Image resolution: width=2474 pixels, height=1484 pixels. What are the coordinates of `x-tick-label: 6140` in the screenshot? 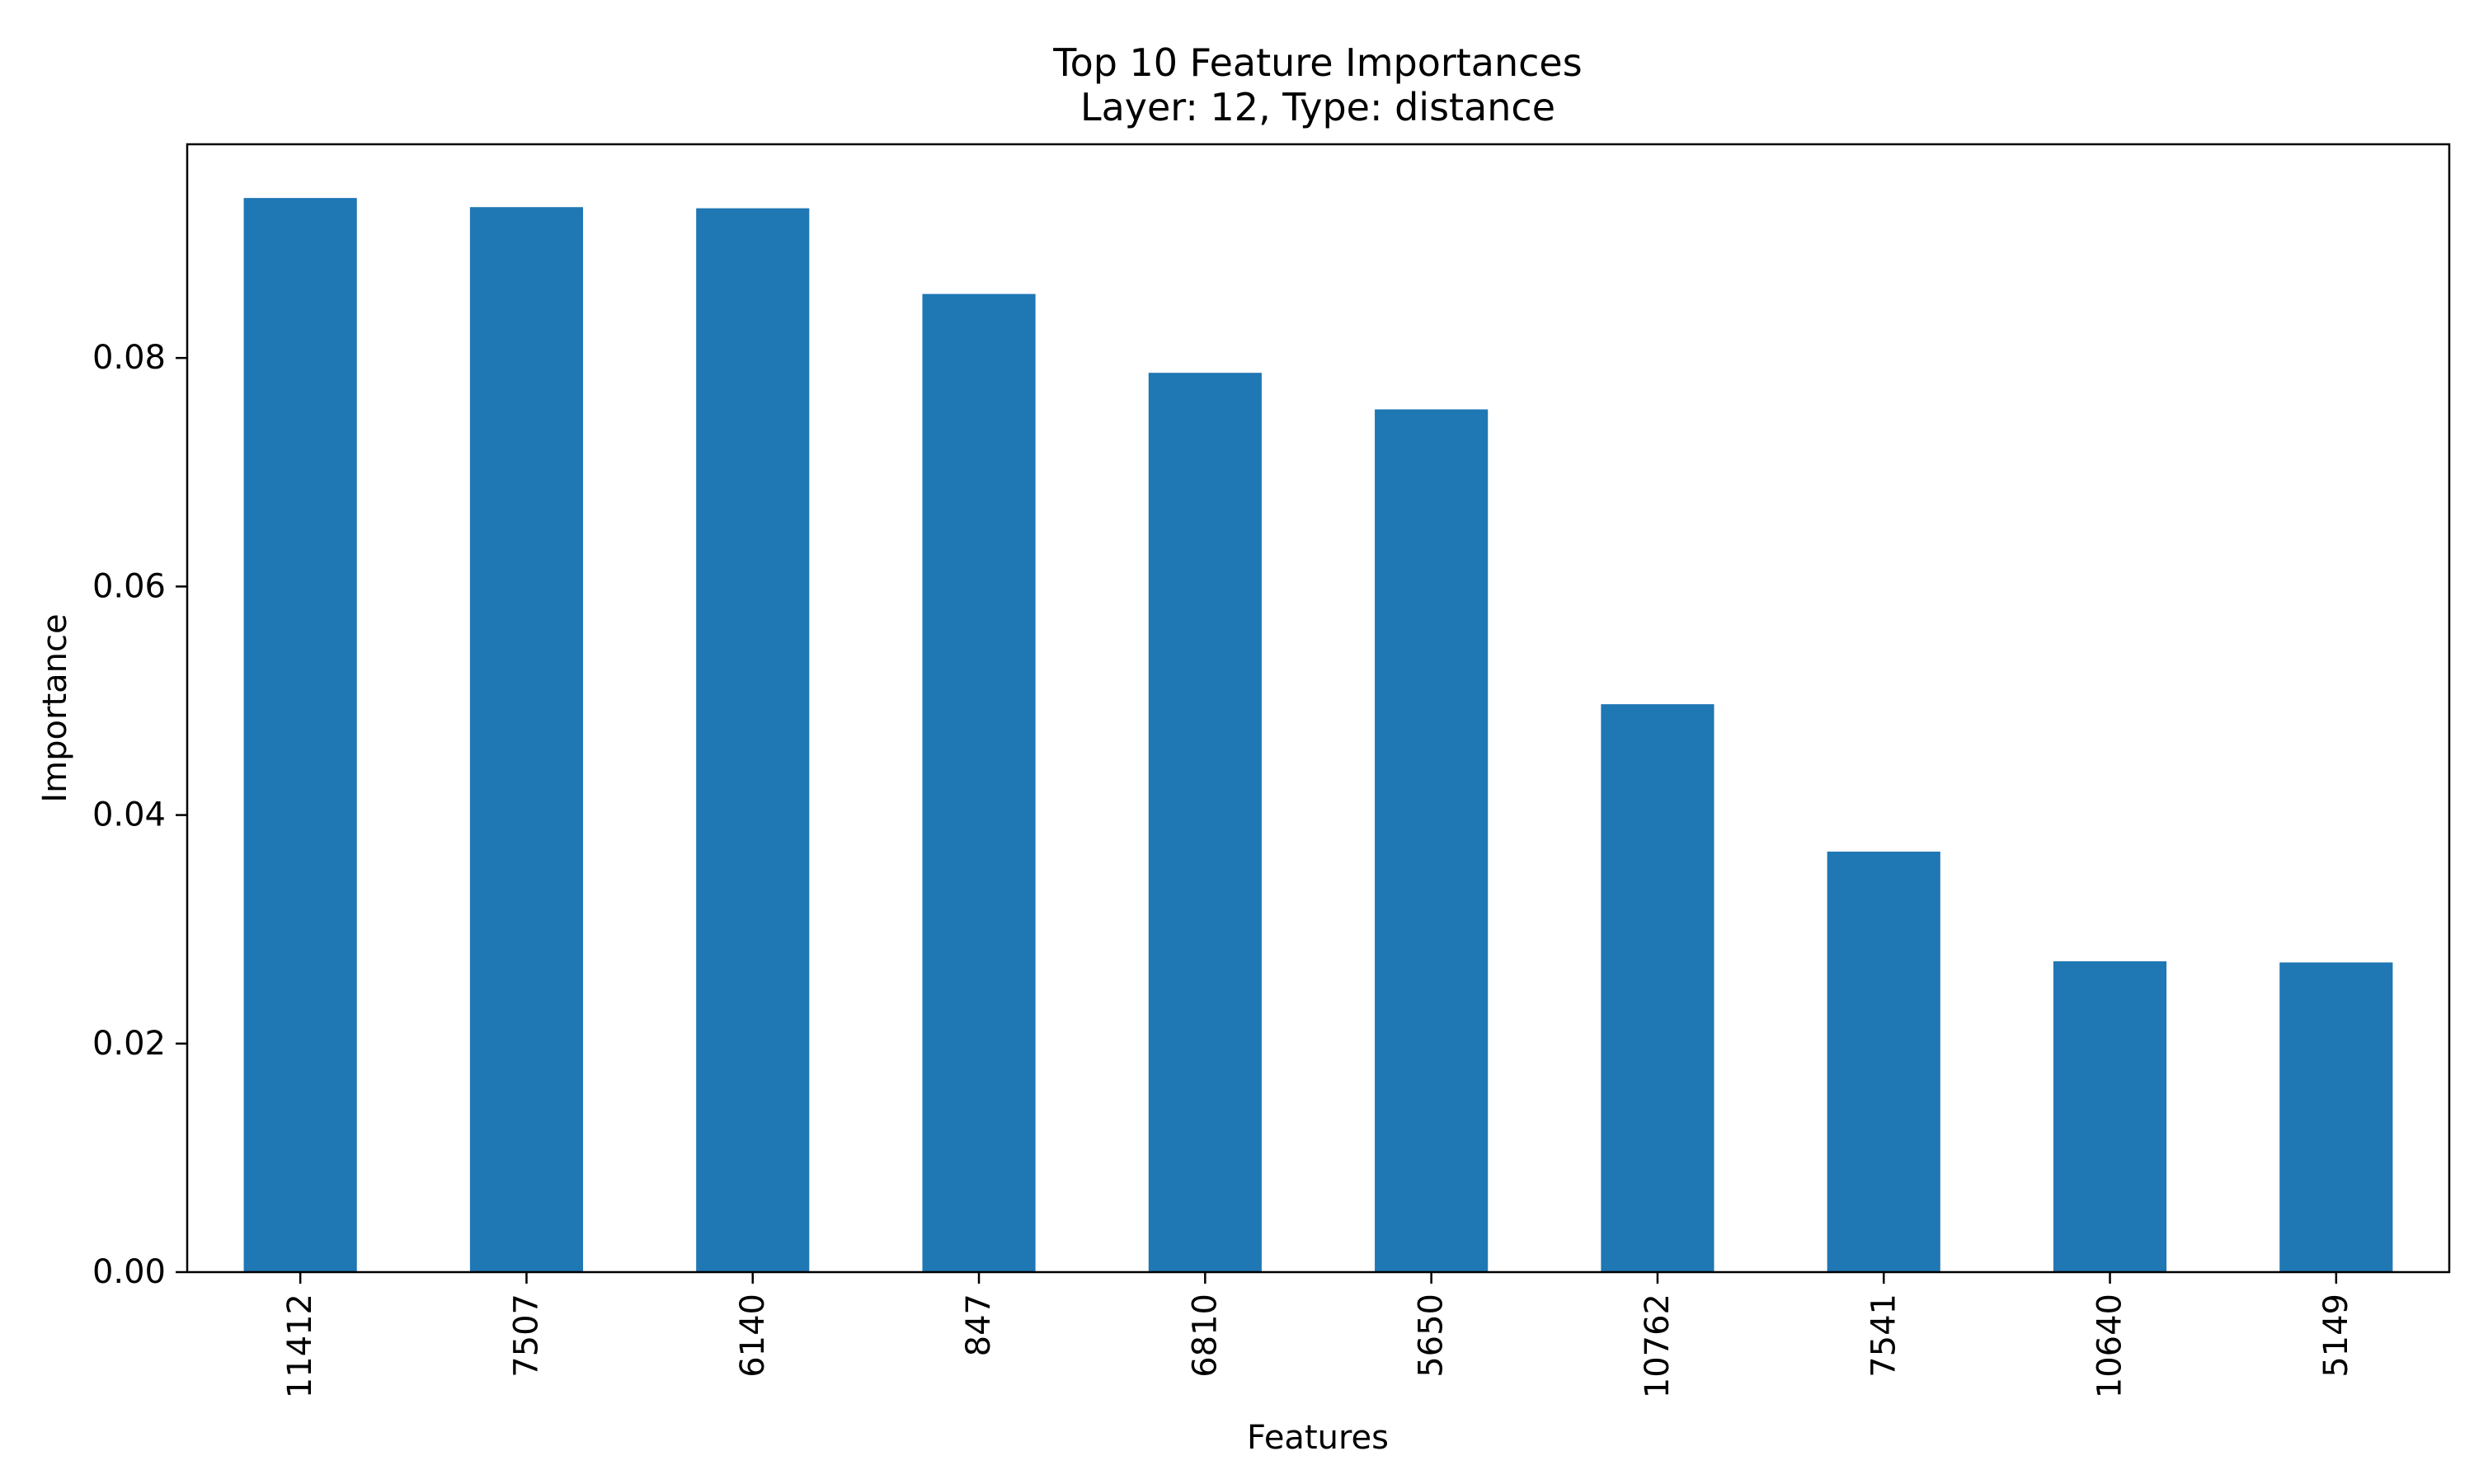 It's located at (753, 1336).